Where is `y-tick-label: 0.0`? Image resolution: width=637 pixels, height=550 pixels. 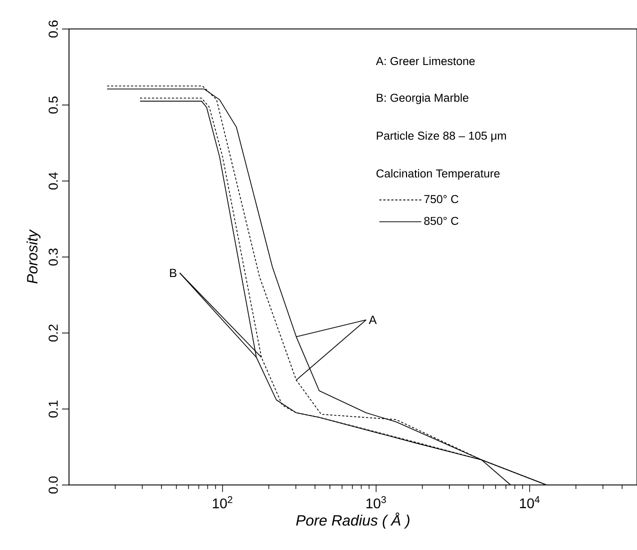
y-tick-label: 0.0 is located at coordinates (53, 485).